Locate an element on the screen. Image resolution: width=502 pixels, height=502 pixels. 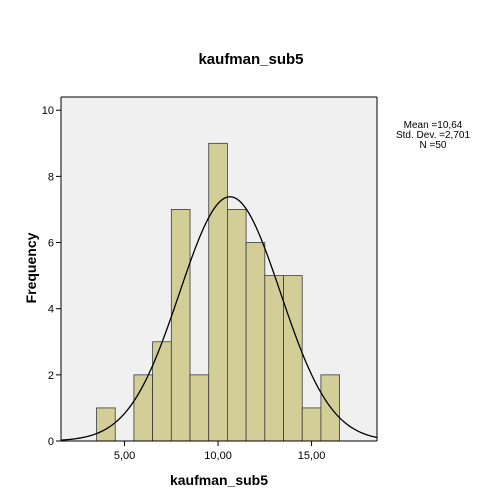
y-tick-label: 8 is located at coordinates (51, 177).